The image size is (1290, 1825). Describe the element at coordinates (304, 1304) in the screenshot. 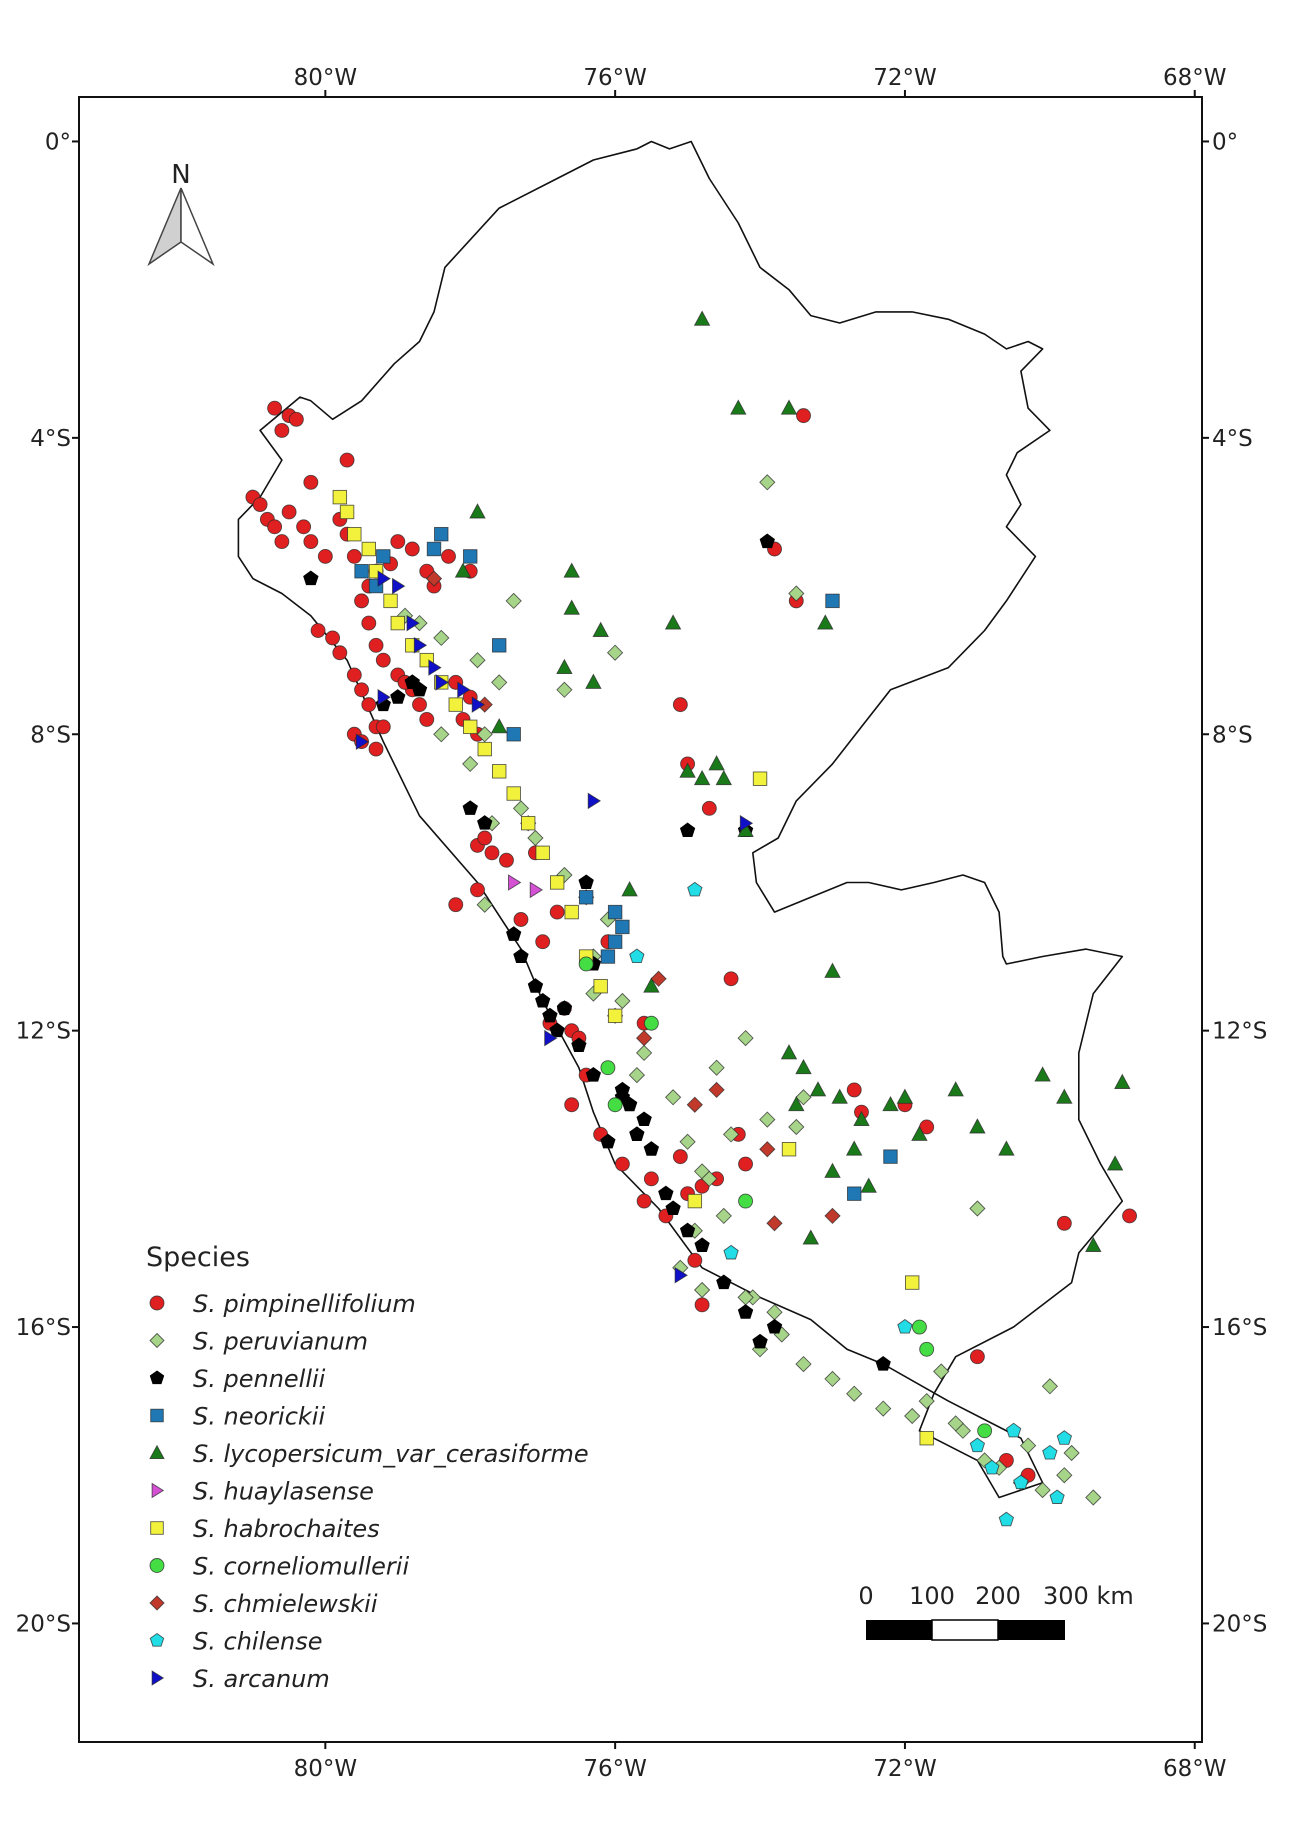

I see `legend-label-s-pimpinellifolium: S. pimpinellifolium` at that location.